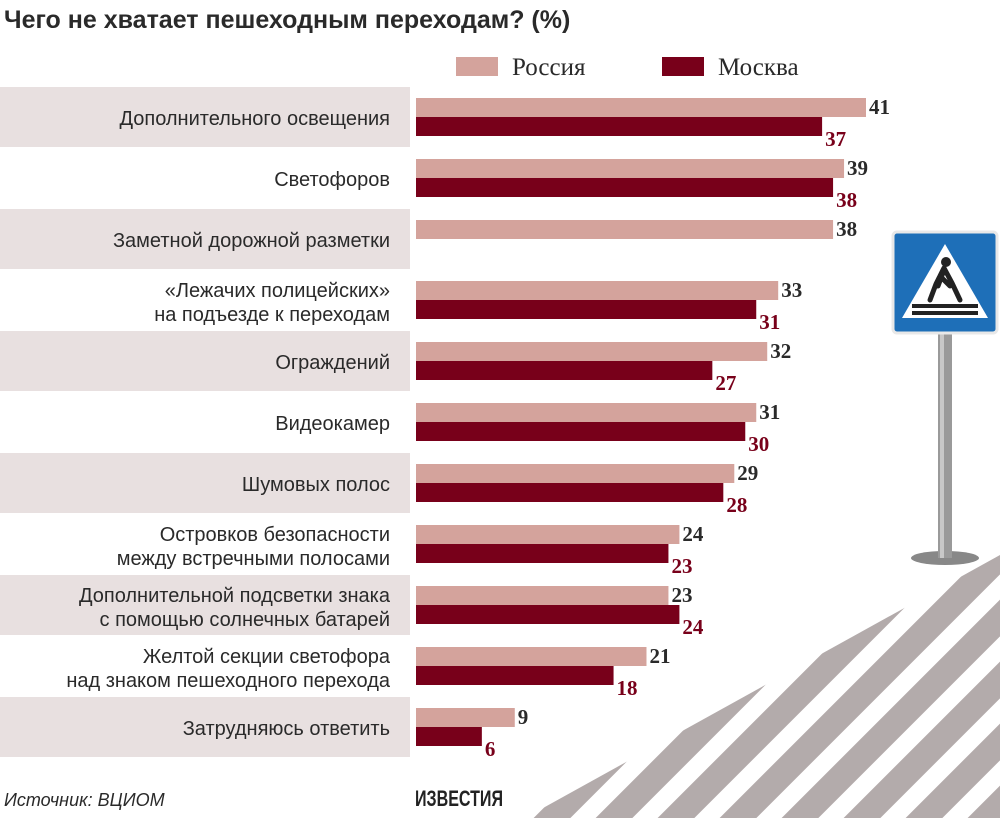  What do you see at coordinates (253, 559) in the screenshot?
I see `category-label: между встречными полосами` at bounding box center [253, 559].